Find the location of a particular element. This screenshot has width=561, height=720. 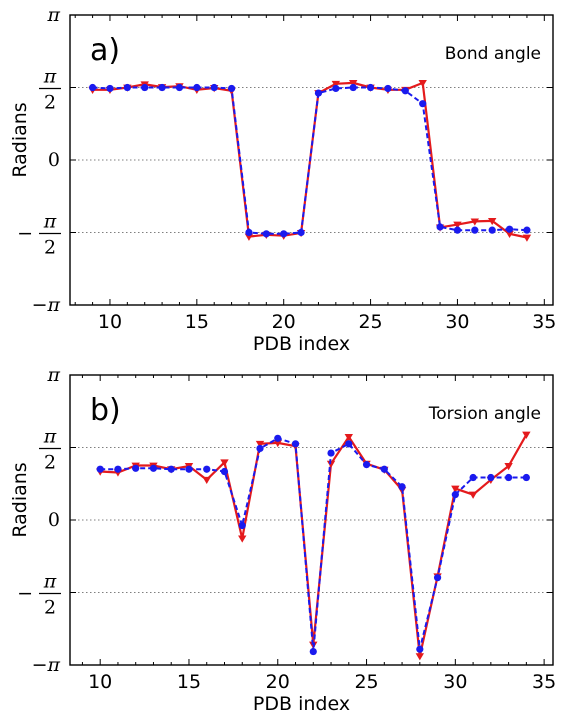

panel-title: Torsion angle is located at coordinates (484, 414).